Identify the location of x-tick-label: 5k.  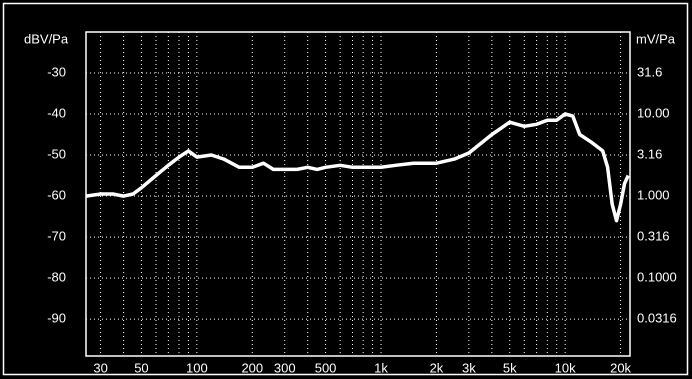
(510, 367).